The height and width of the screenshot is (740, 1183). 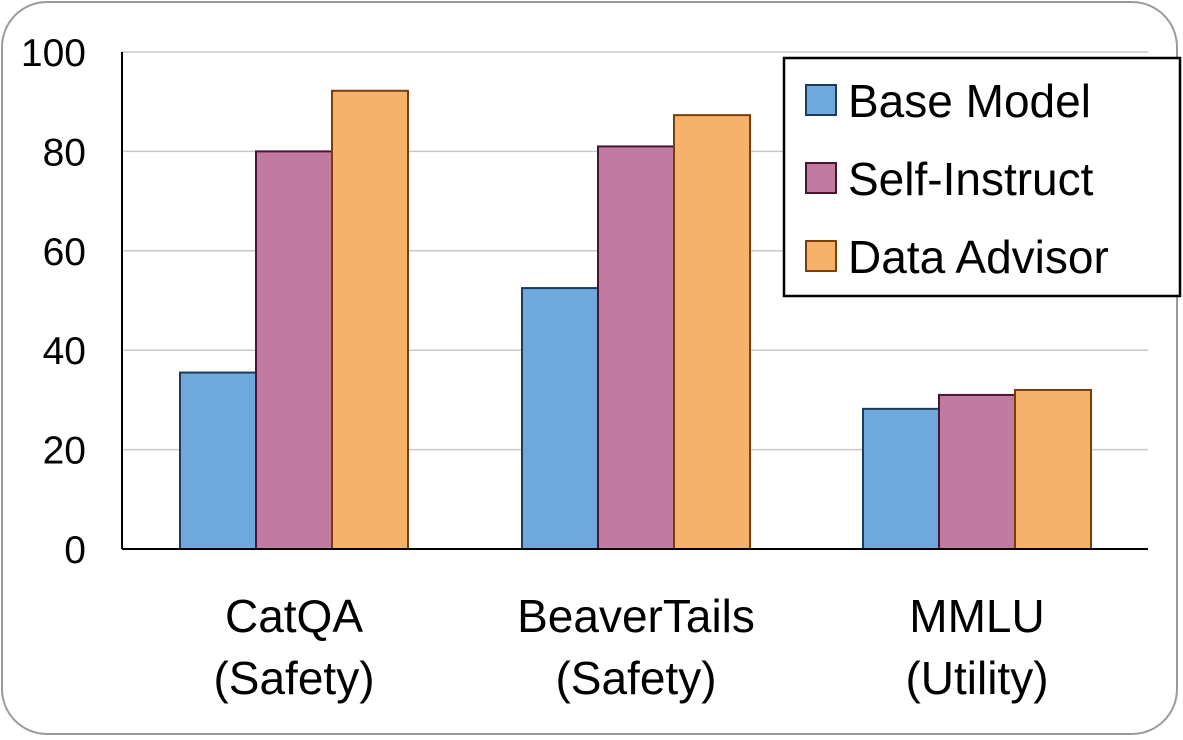 What do you see at coordinates (64, 451) in the screenshot?
I see `y-tick-label: 20` at bounding box center [64, 451].